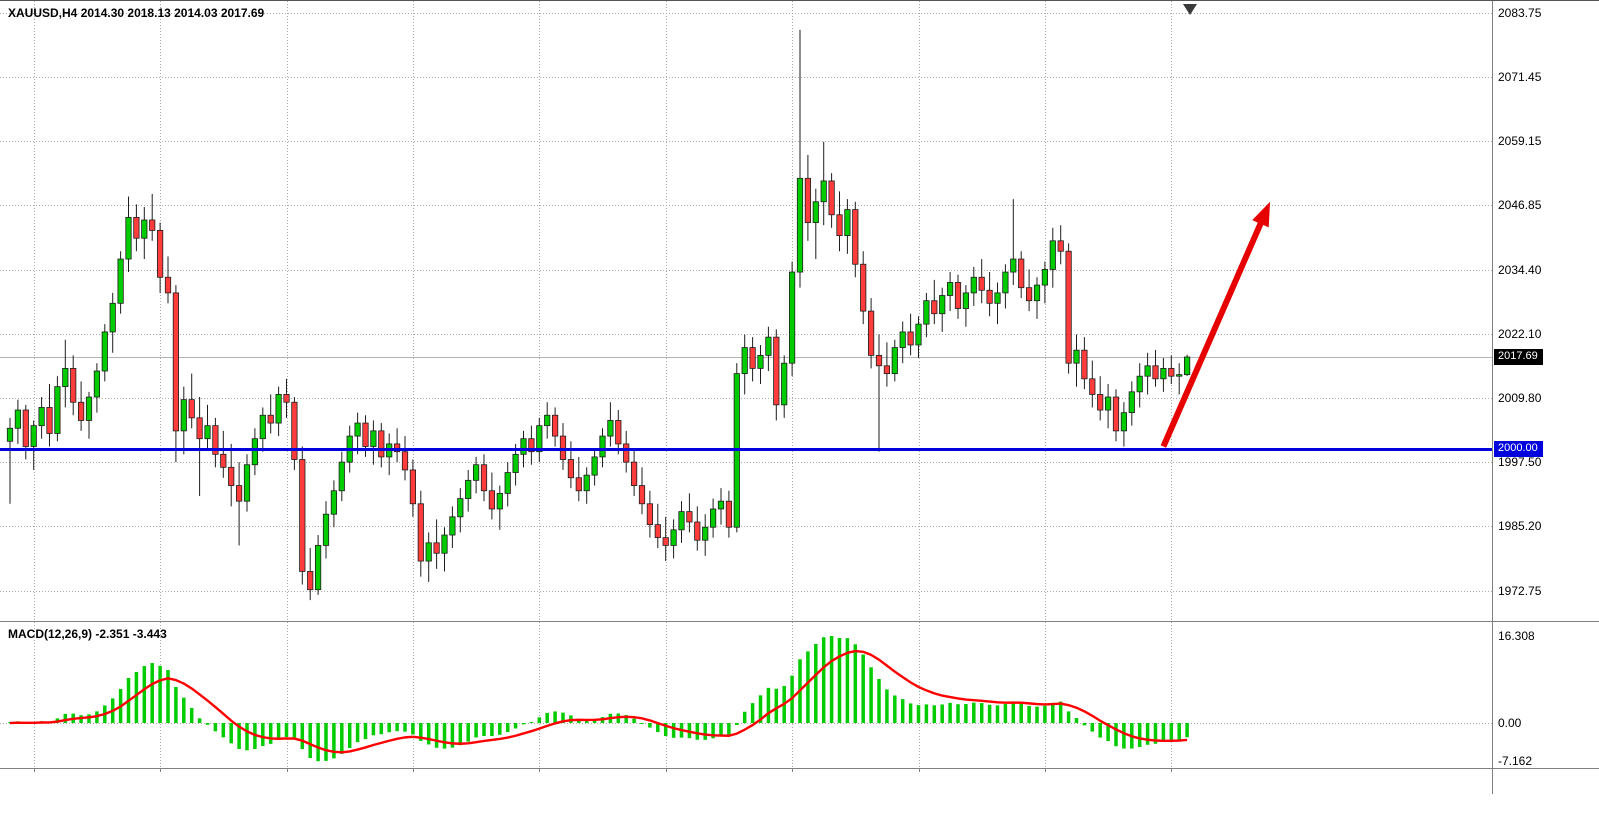  I want to click on macd-histogram, so click(598, 699).